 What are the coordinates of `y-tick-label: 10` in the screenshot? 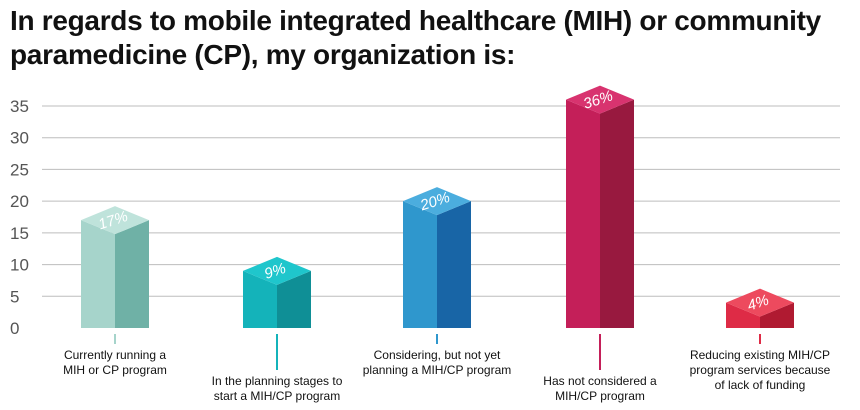 It's located at (19, 265).